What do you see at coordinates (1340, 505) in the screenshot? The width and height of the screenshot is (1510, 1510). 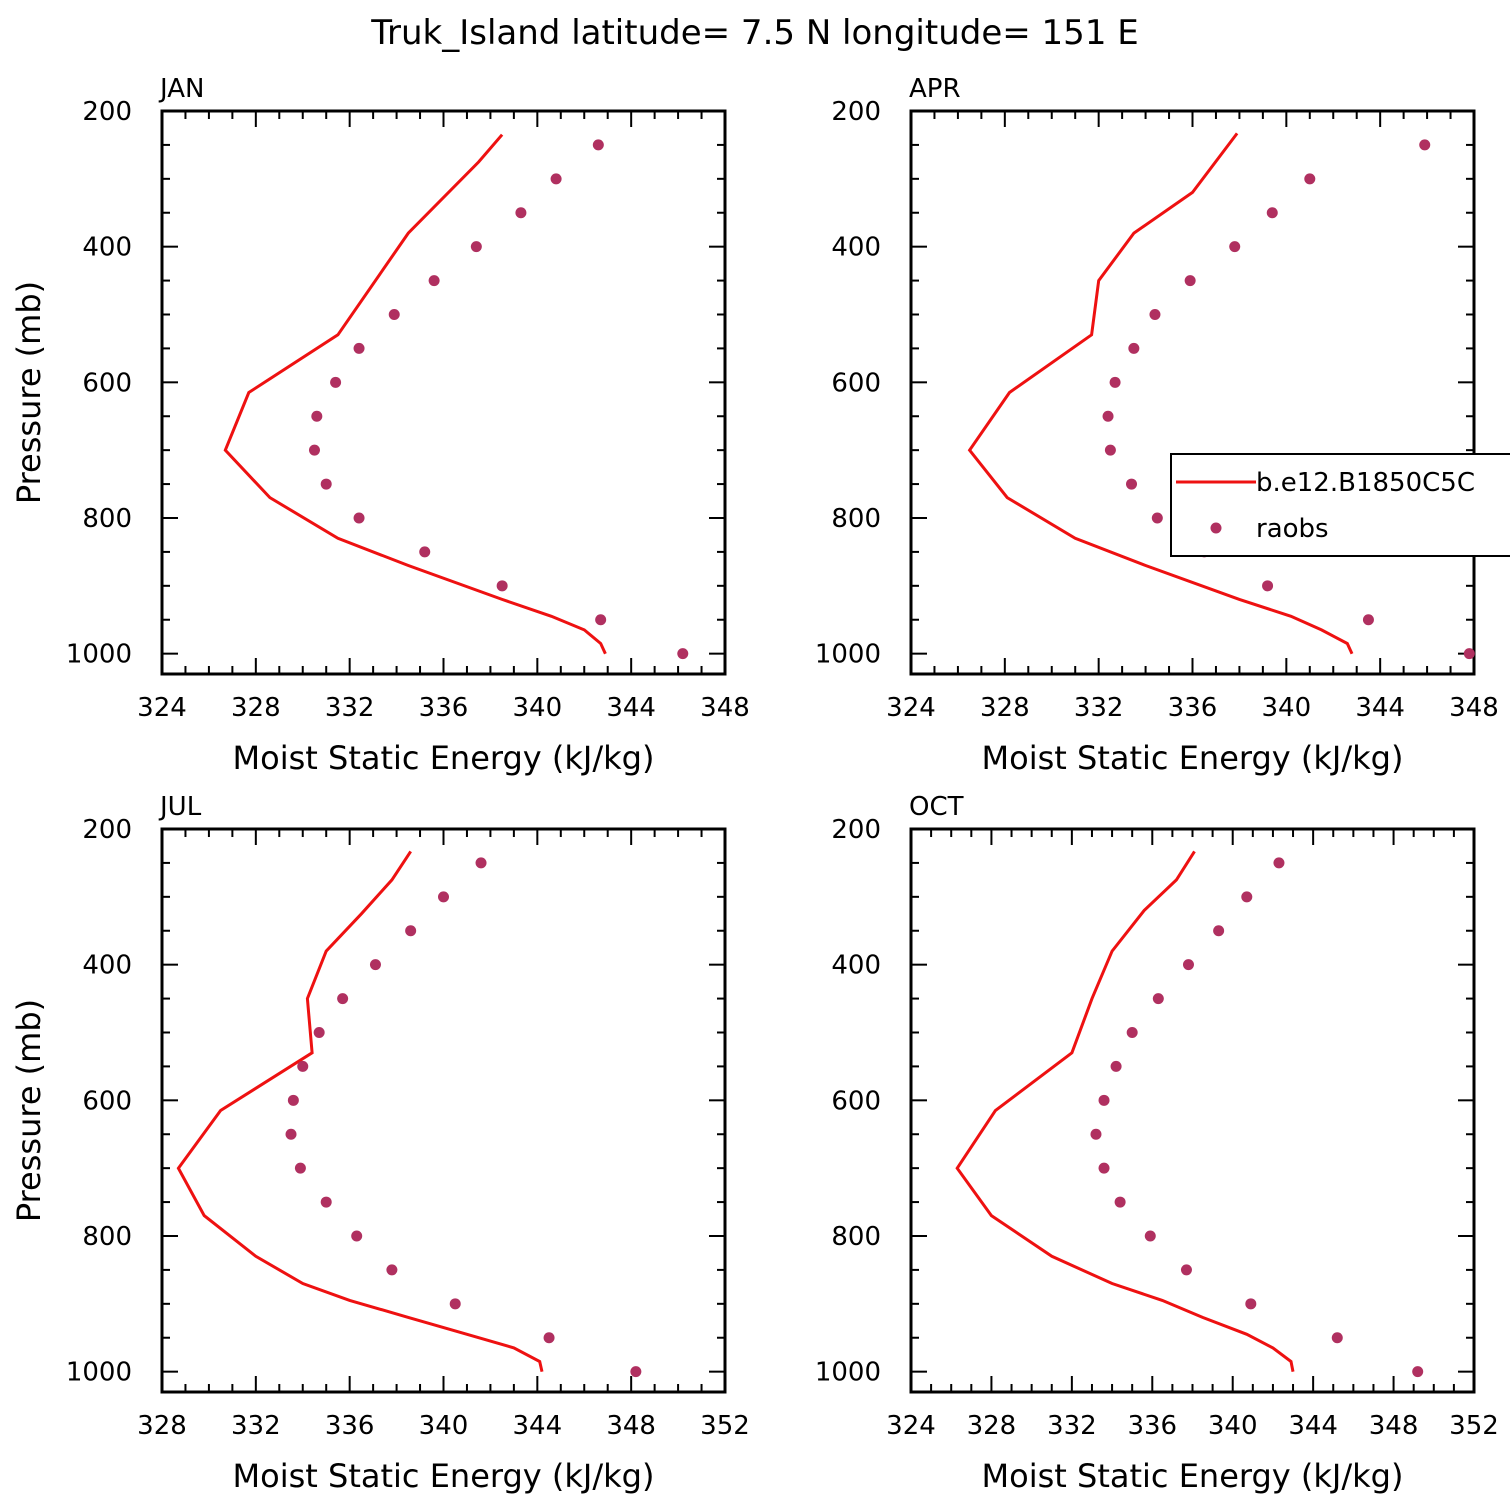 I see `legend-box` at bounding box center [1340, 505].